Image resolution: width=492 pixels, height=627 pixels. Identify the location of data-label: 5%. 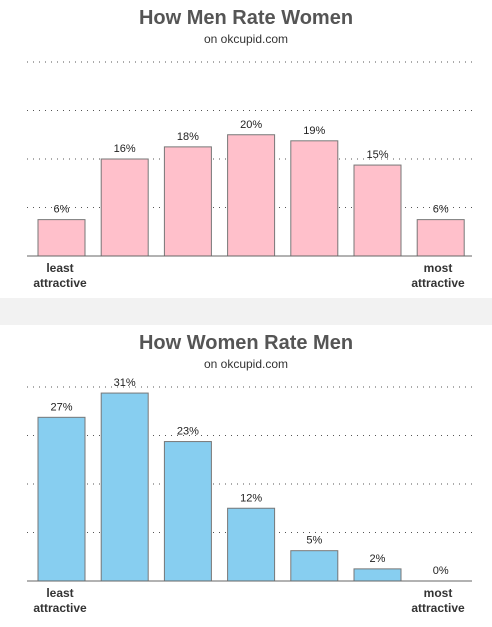
(314, 541).